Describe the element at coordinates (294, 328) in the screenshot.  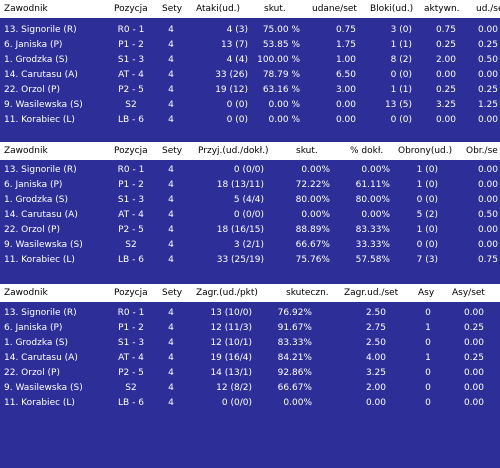
I see `cell-effectiveness: 91.67%` at that location.